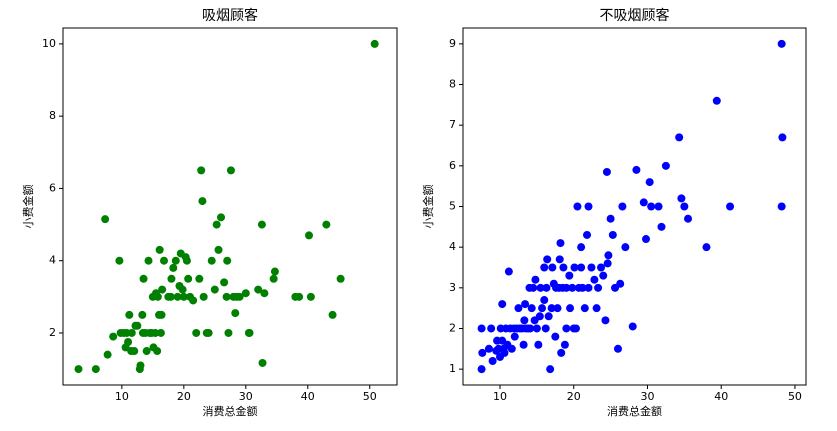 The height and width of the screenshot is (431, 837). I want to click on chart-title: 吸烟顾客, so click(230, 15).